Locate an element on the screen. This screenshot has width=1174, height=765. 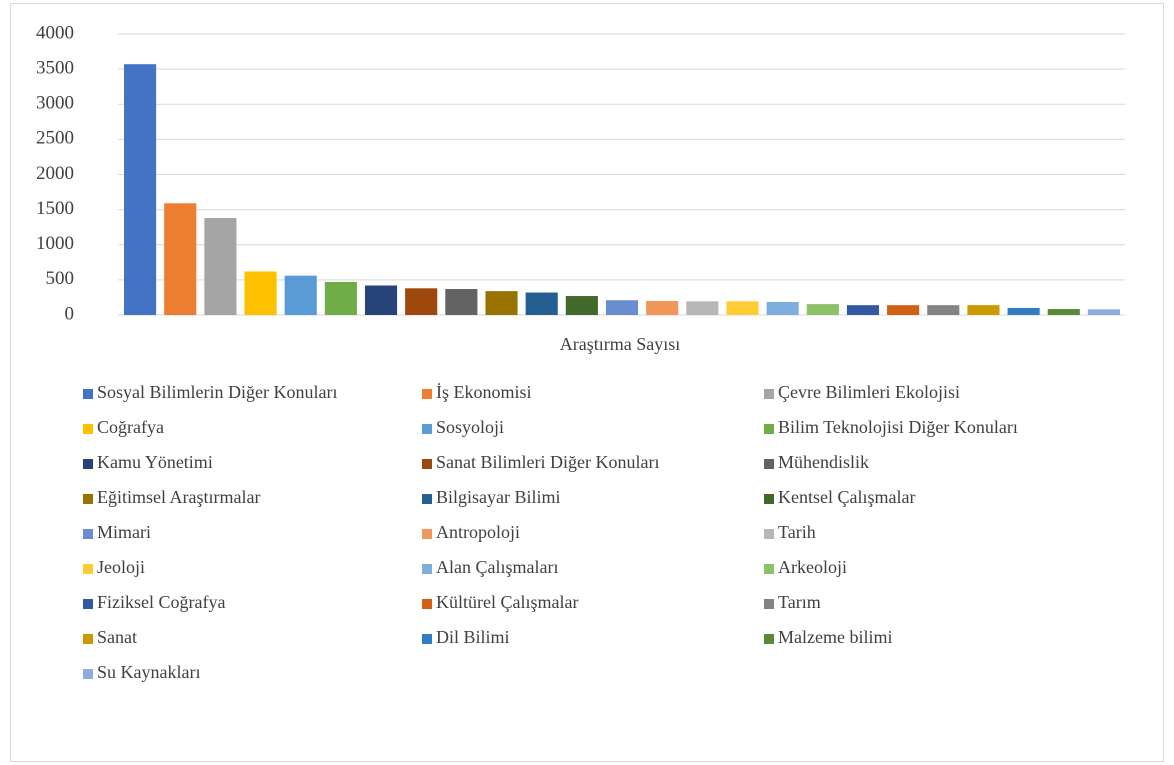
y-tick-label: 3000 is located at coordinates (55, 103).